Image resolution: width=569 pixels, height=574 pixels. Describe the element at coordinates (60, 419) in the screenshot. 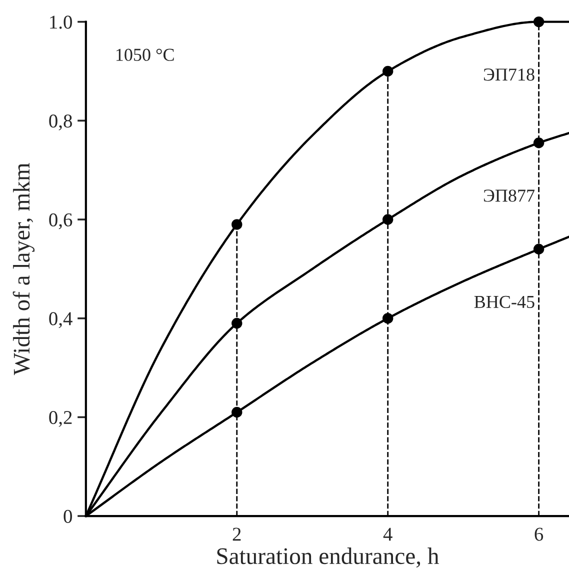

I see `y-tick-label: 0,2` at that location.